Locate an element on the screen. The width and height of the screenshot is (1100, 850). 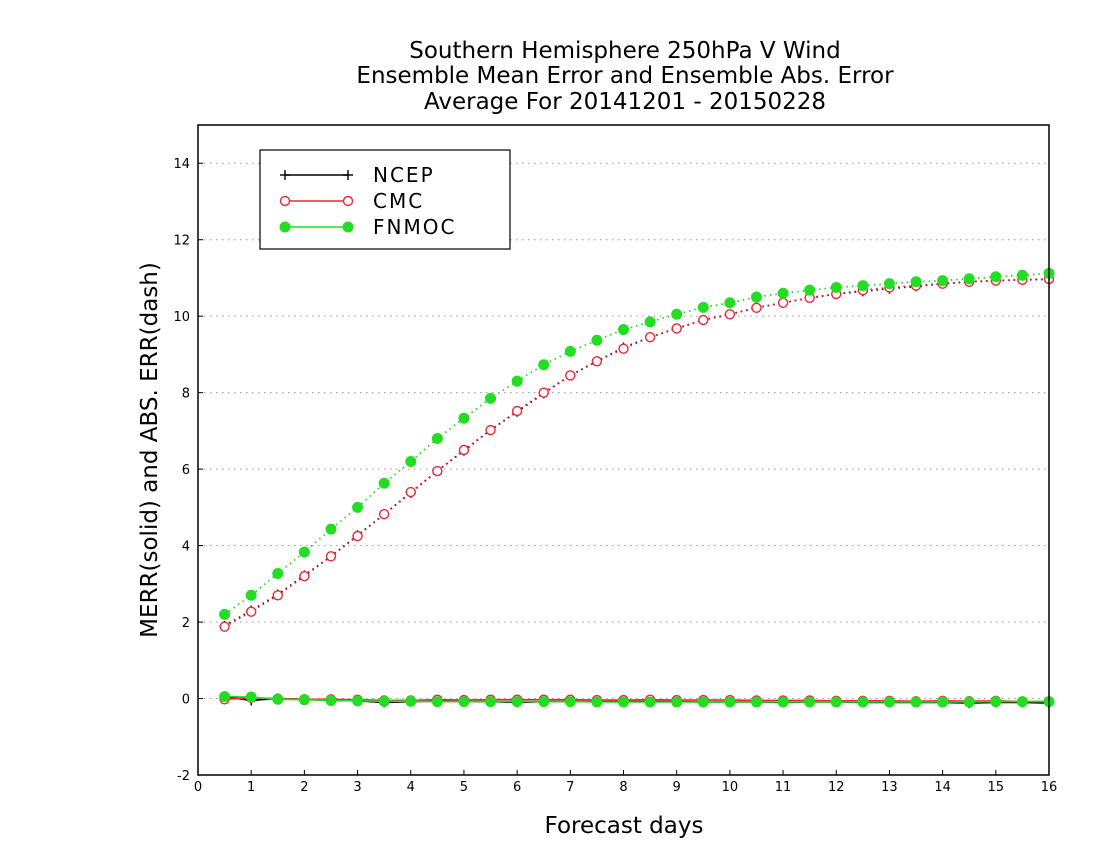
x-tick-label-3: 3 is located at coordinates (357, 787).